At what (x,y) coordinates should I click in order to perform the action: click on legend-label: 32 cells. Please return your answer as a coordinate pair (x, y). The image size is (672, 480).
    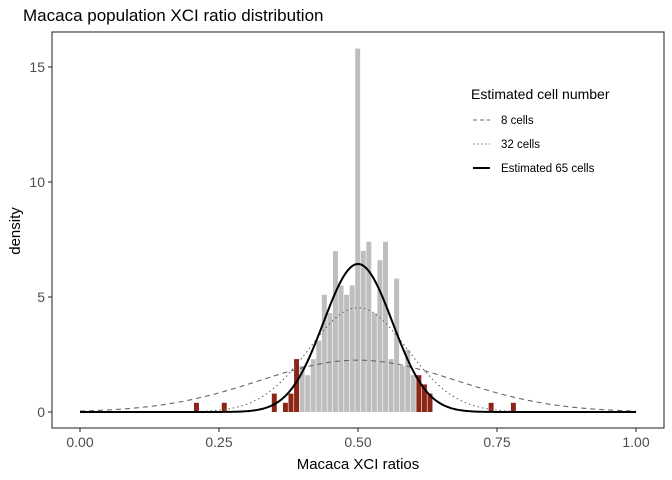
    Looking at the image, I should click on (520, 145).